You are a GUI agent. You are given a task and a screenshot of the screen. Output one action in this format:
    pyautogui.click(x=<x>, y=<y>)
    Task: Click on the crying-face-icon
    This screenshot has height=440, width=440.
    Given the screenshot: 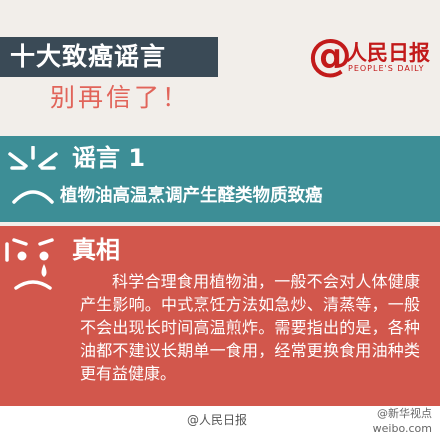 What is the action you would take?
    pyautogui.click(x=29, y=264)
    